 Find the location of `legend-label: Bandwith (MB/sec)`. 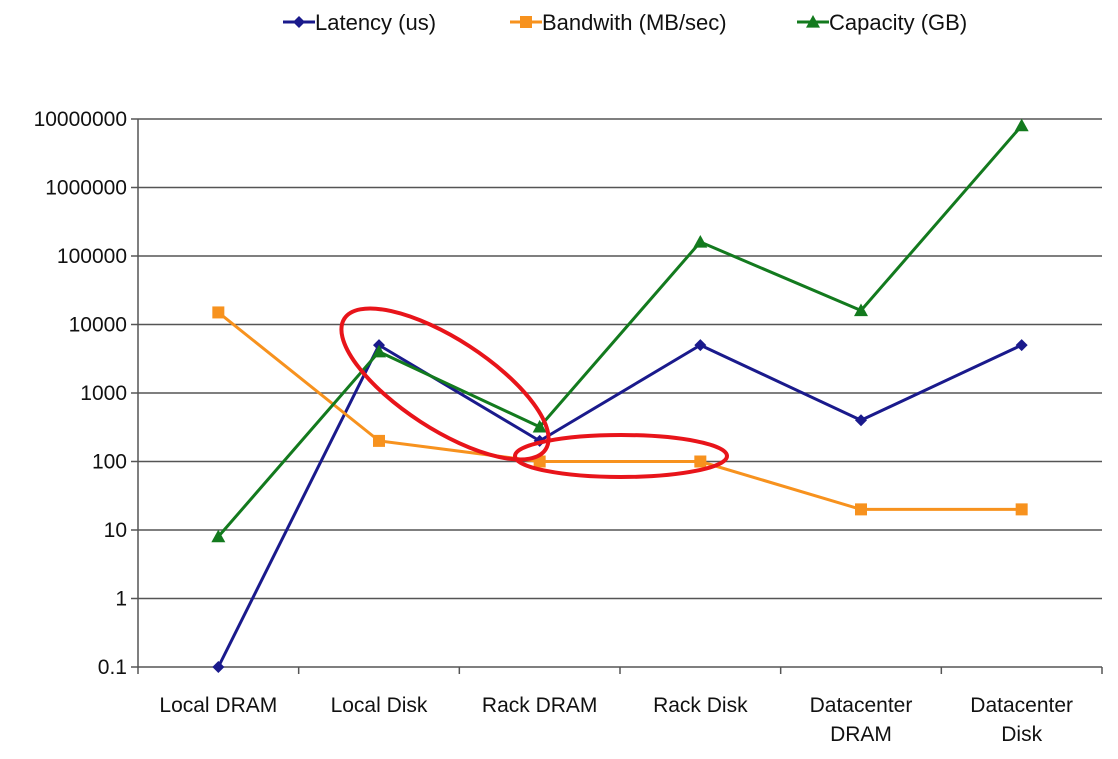

legend-label: Bandwith (MB/sec) is located at coordinates (634, 22).